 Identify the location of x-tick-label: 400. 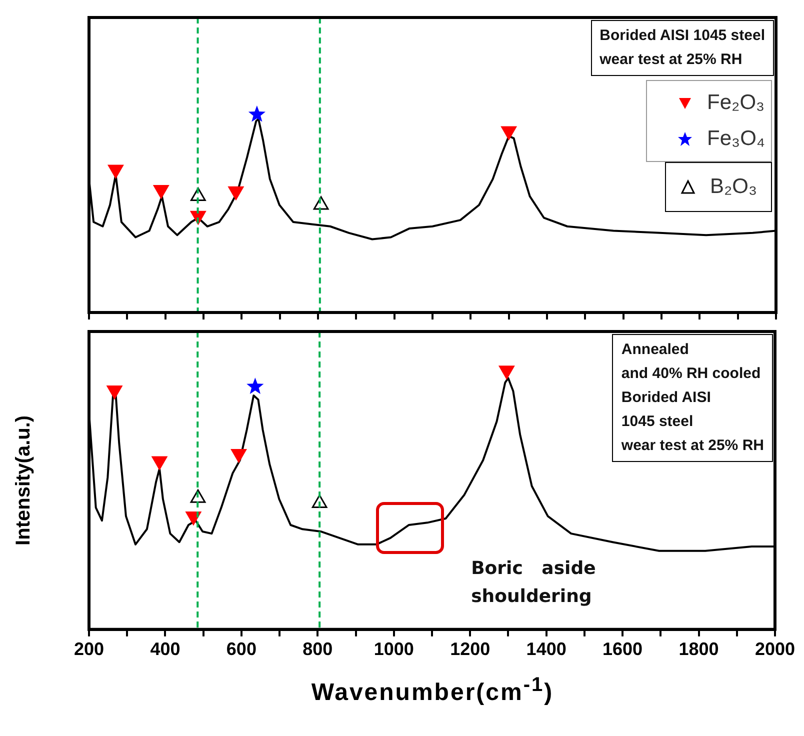
(165, 649).